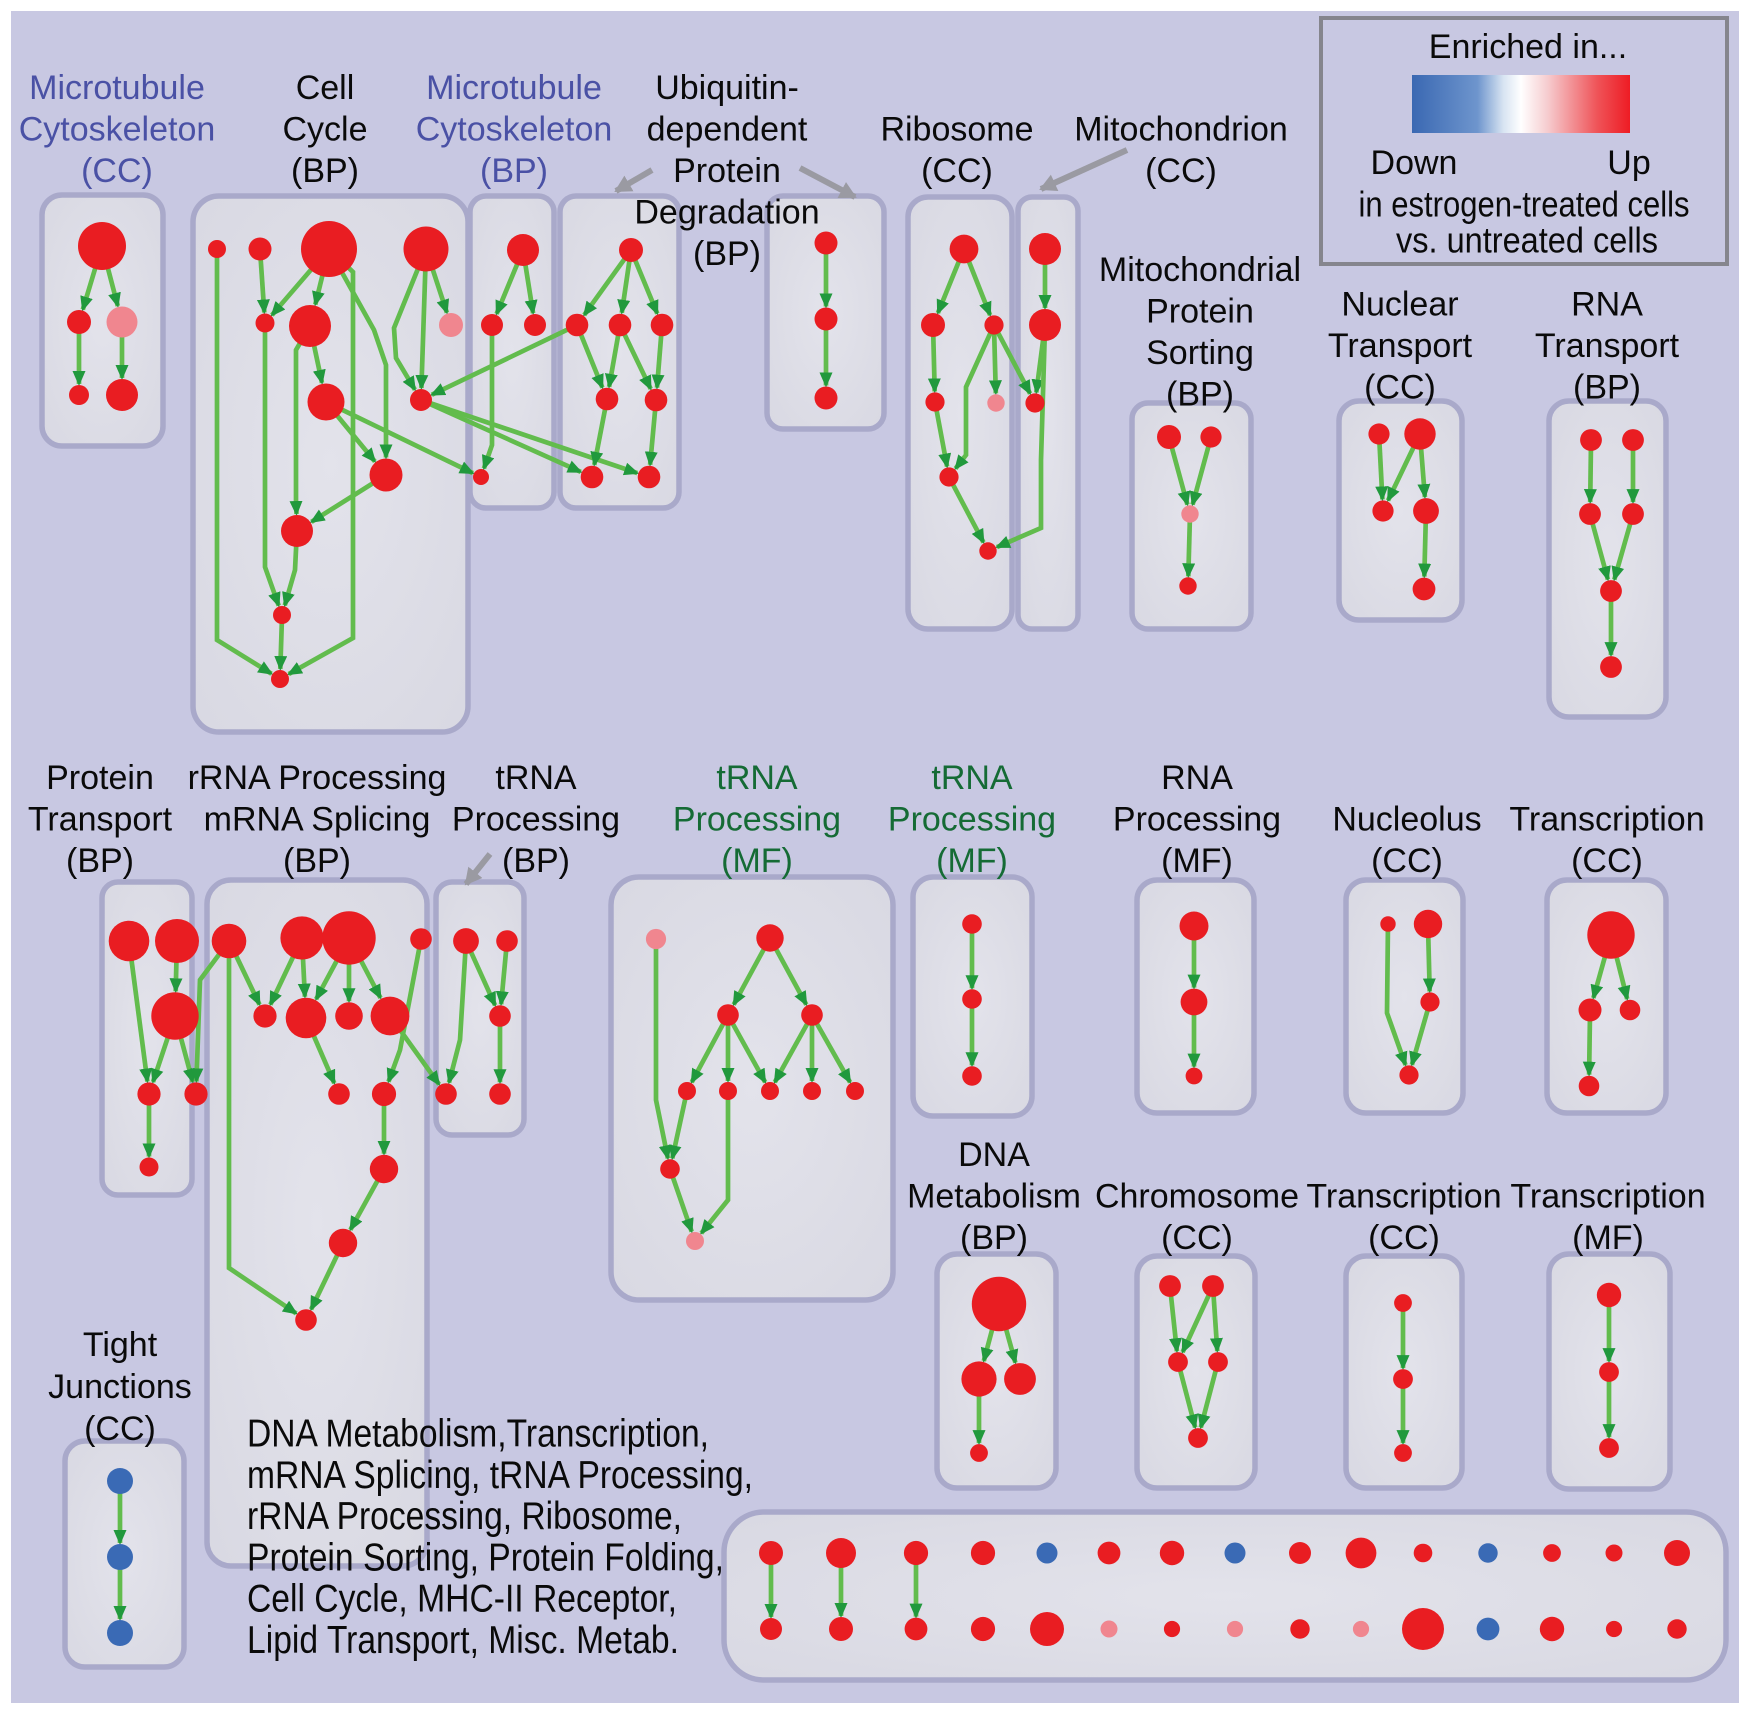 The image size is (1750, 1715). I want to click on svg-text: Mitochondrial, so click(1200, 270).